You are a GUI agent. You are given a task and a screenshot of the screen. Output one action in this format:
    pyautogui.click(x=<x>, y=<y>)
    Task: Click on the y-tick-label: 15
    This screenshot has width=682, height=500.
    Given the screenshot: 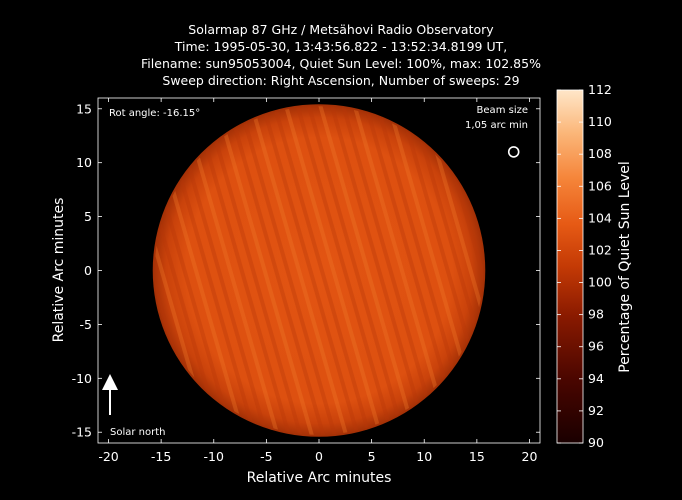 What is the action you would take?
    pyautogui.click(x=84, y=108)
    